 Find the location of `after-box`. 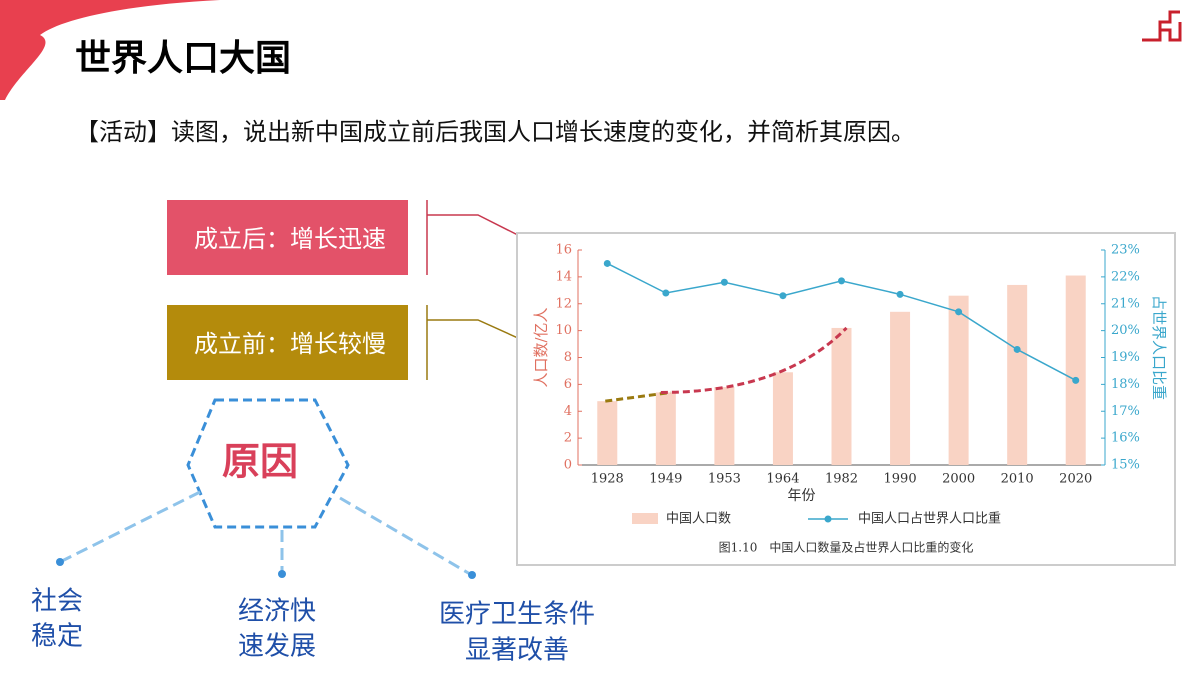

after-box is located at coordinates (287, 237).